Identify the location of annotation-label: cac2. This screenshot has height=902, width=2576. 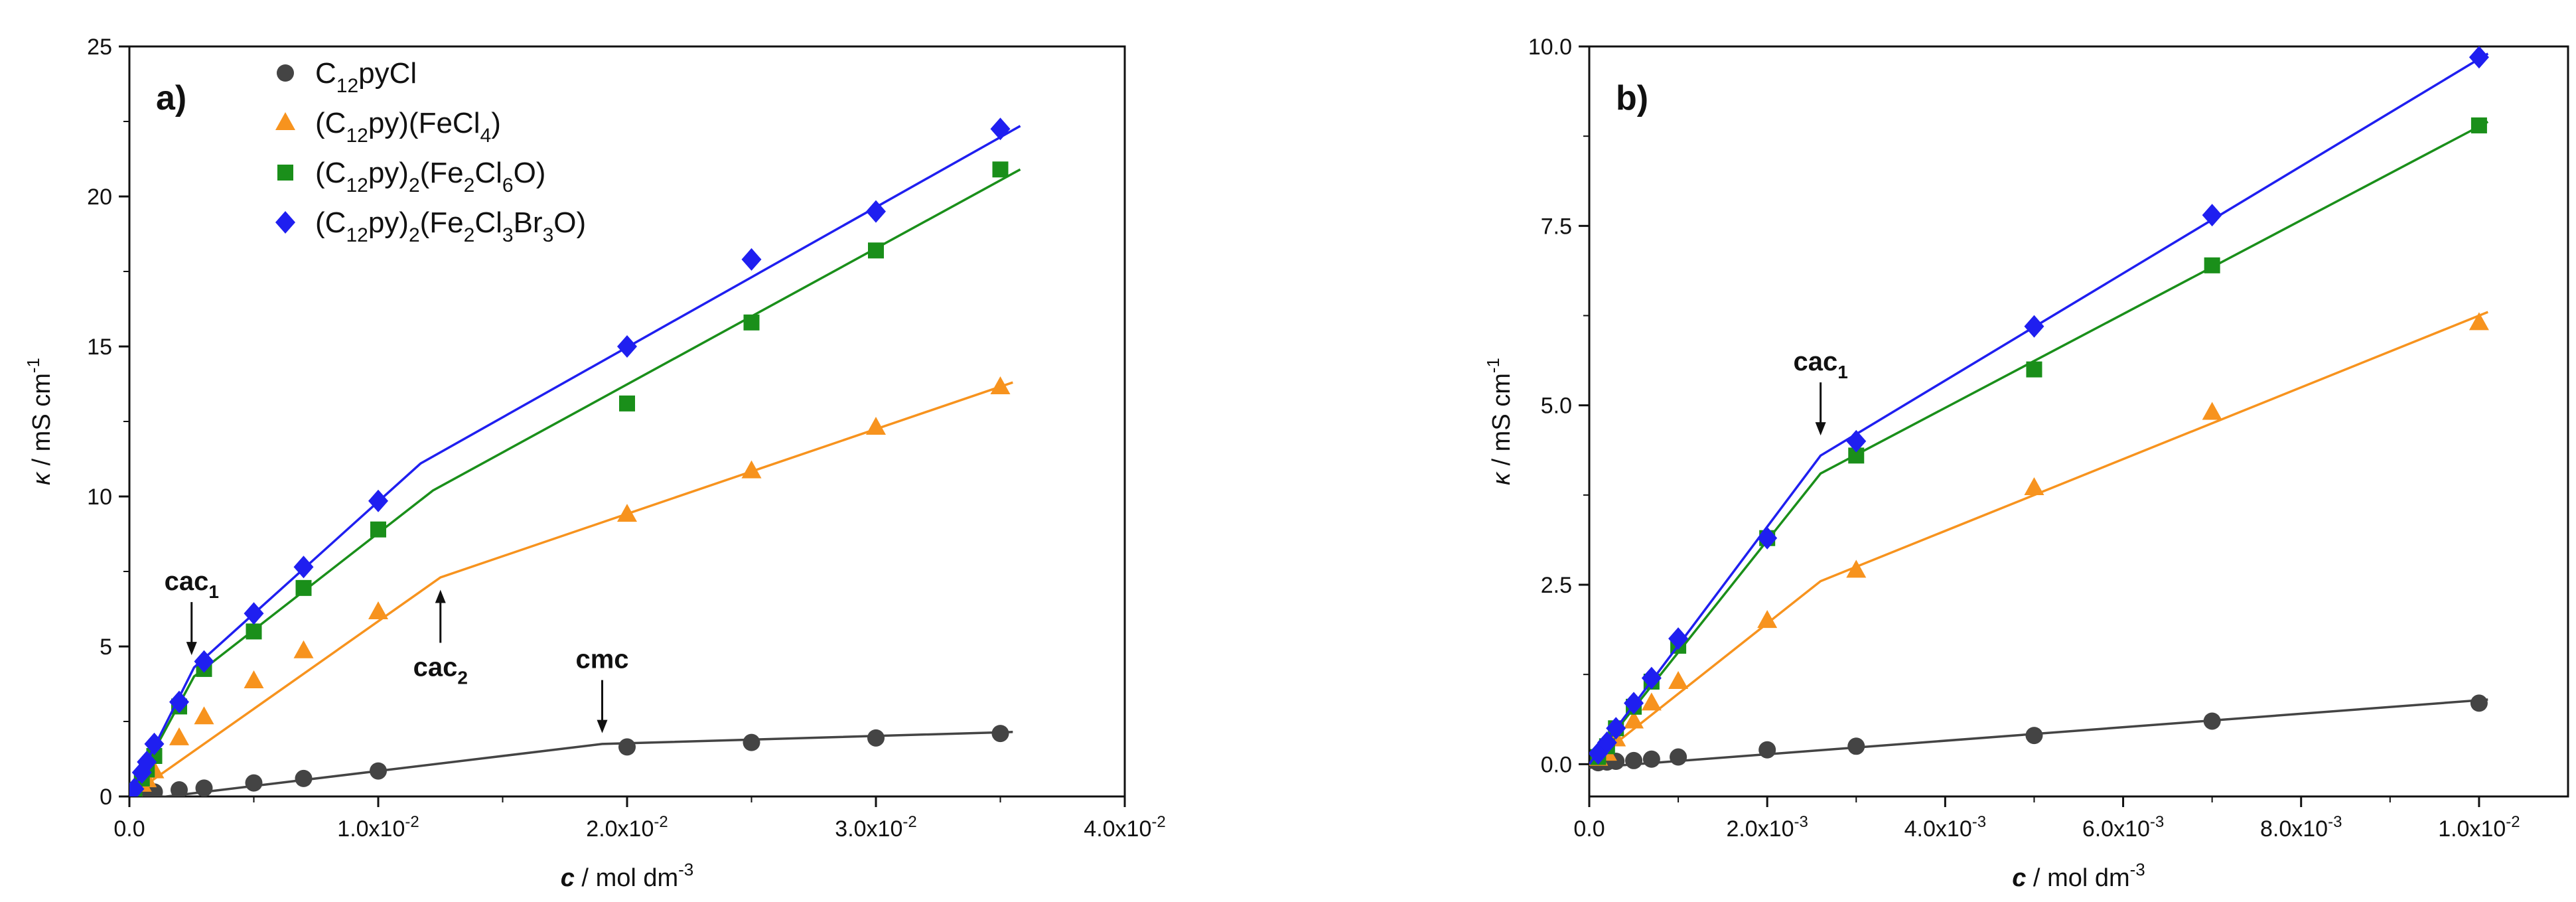
(440, 670).